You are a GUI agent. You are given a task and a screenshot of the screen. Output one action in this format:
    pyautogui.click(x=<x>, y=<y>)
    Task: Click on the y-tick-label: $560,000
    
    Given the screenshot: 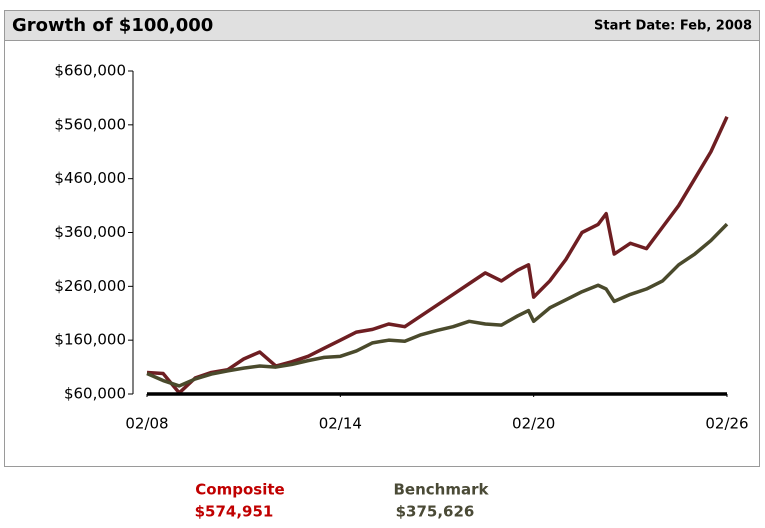 What is the action you would take?
    pyautogui.click(x=90, y=124)
    